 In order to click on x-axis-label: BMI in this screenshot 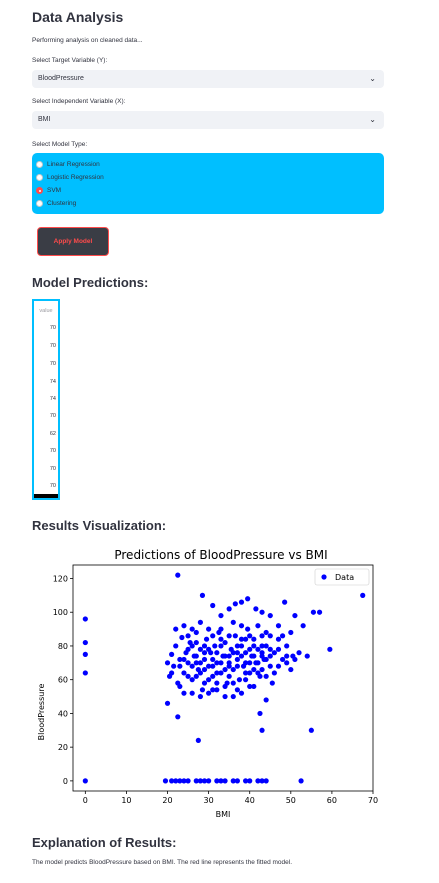, I will do `click(223, 814)`.